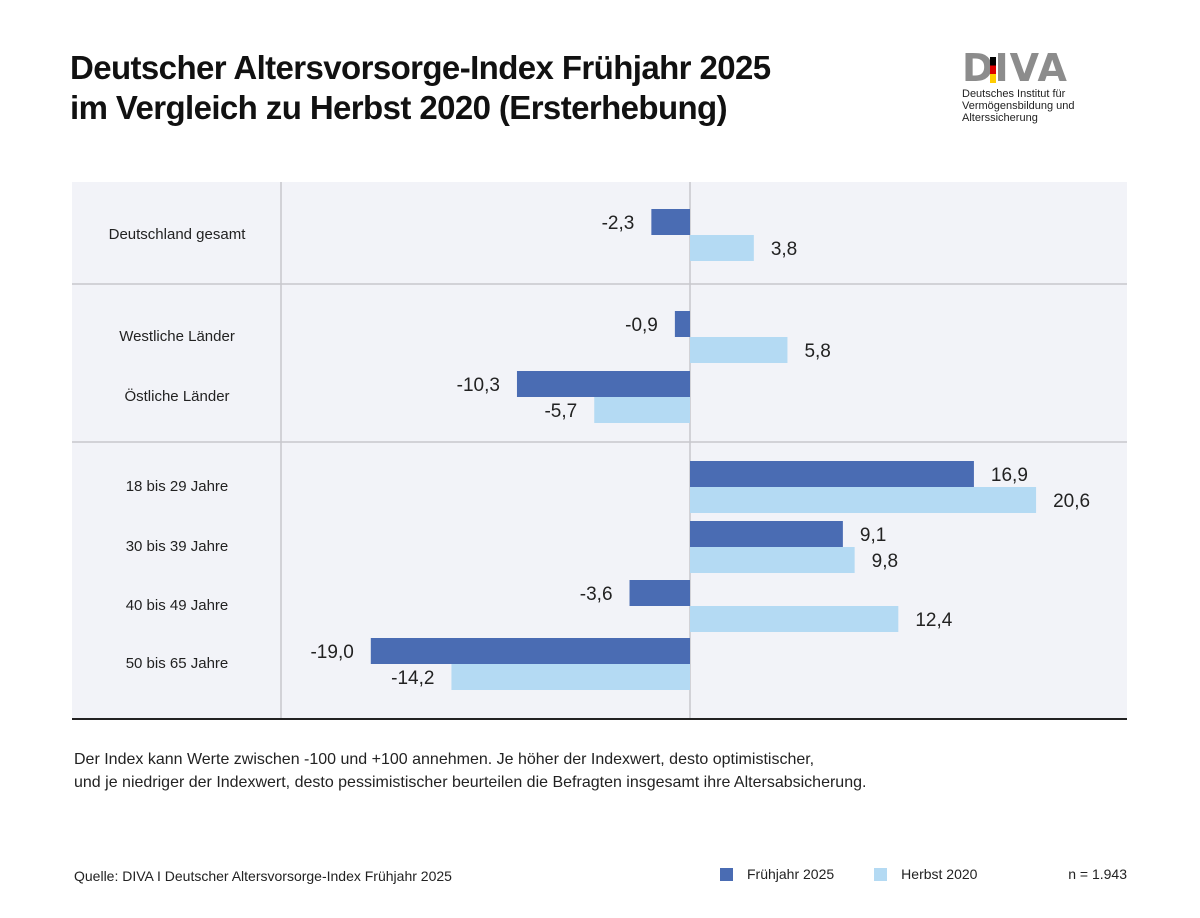  What do you see at coordinates (682, 324) in the screenshot?
I see `bar-fruehjahr-westliche-lander` at bounding box center [682, 324].